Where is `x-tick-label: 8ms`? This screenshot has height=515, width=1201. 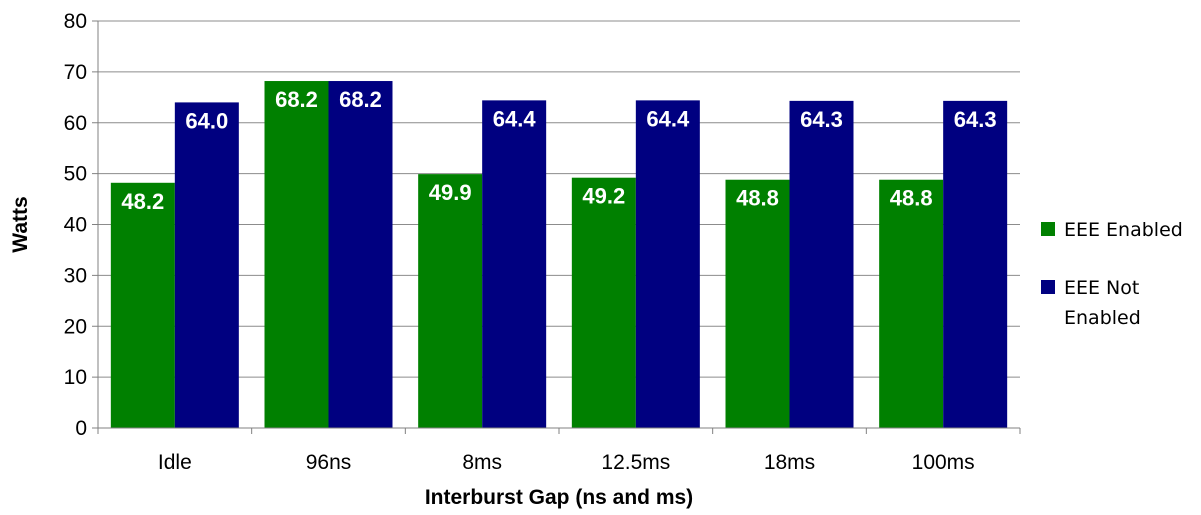 x-tick-label: 8ms is located at coordinates (482, 462).